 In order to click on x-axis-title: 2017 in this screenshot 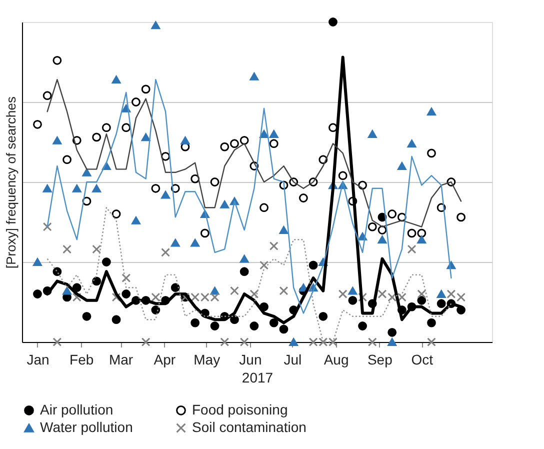, I will do `click(258, 378)`.